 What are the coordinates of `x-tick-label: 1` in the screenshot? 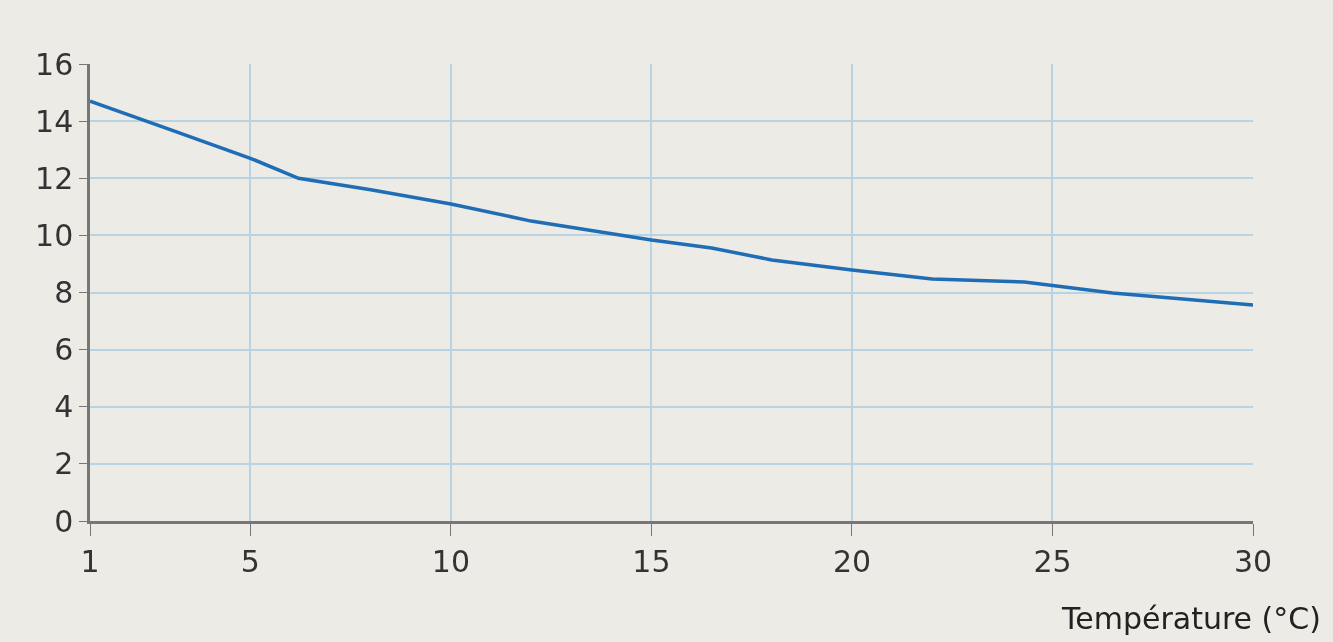 It's located at (90, 561).